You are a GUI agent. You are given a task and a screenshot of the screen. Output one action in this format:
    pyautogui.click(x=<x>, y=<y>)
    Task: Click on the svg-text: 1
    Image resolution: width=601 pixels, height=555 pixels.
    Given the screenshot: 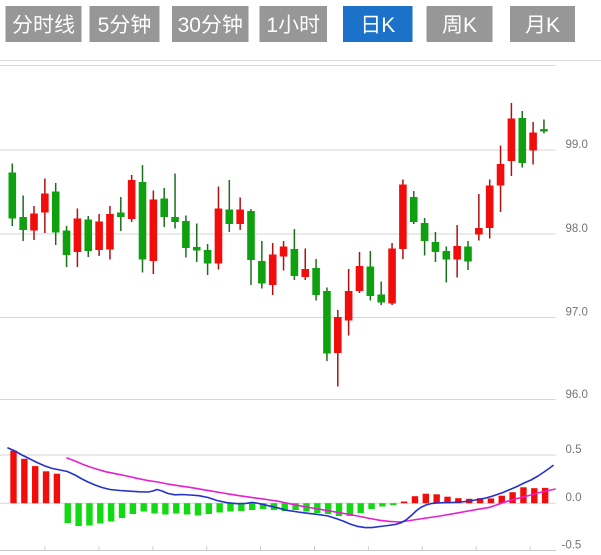 What is the action you would take?
    pyautogui.click(x=272, y=25)
    